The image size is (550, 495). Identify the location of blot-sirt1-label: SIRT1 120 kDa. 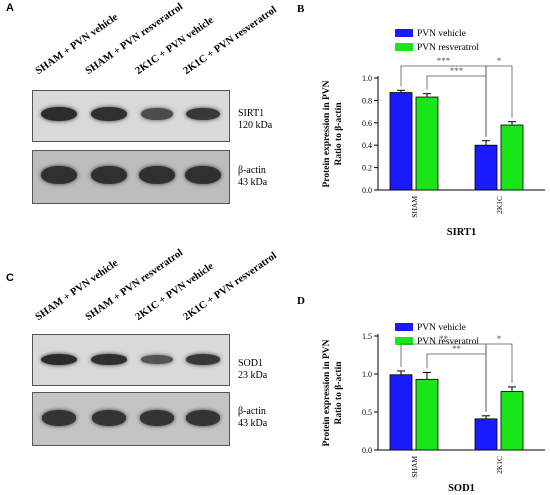
(255, 119).